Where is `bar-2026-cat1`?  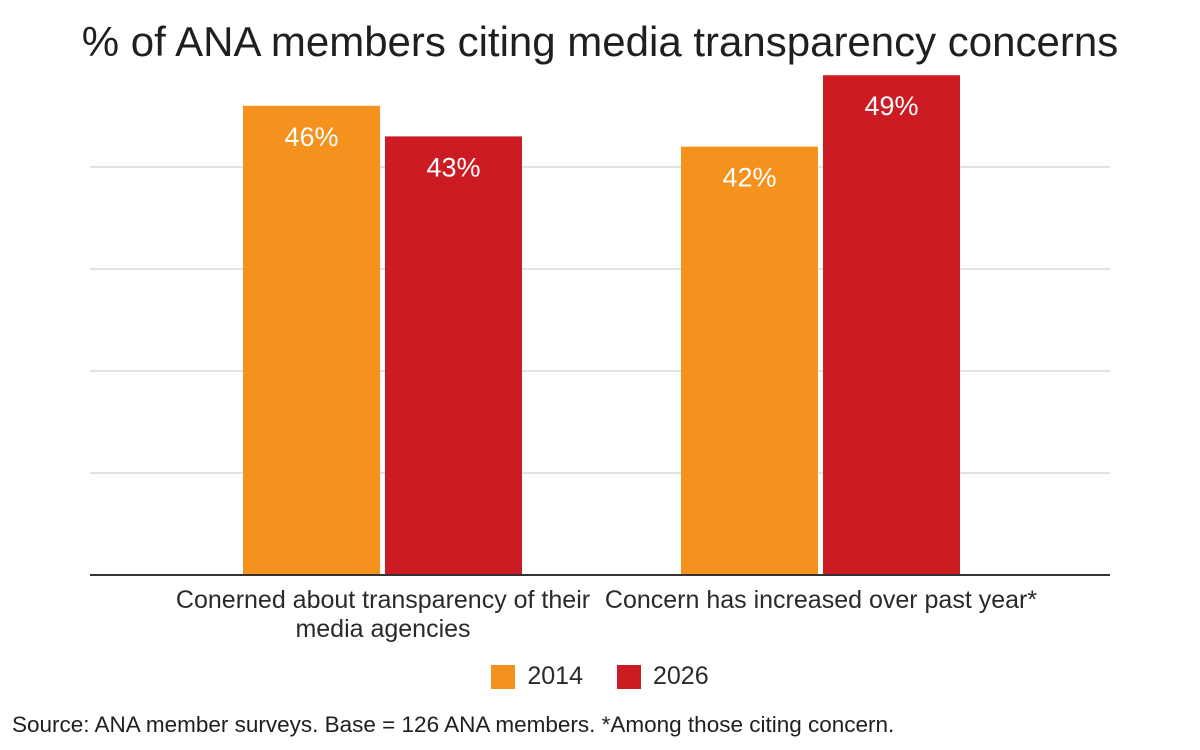 bar-2026-cat1 is located at coordinates (453, 355).